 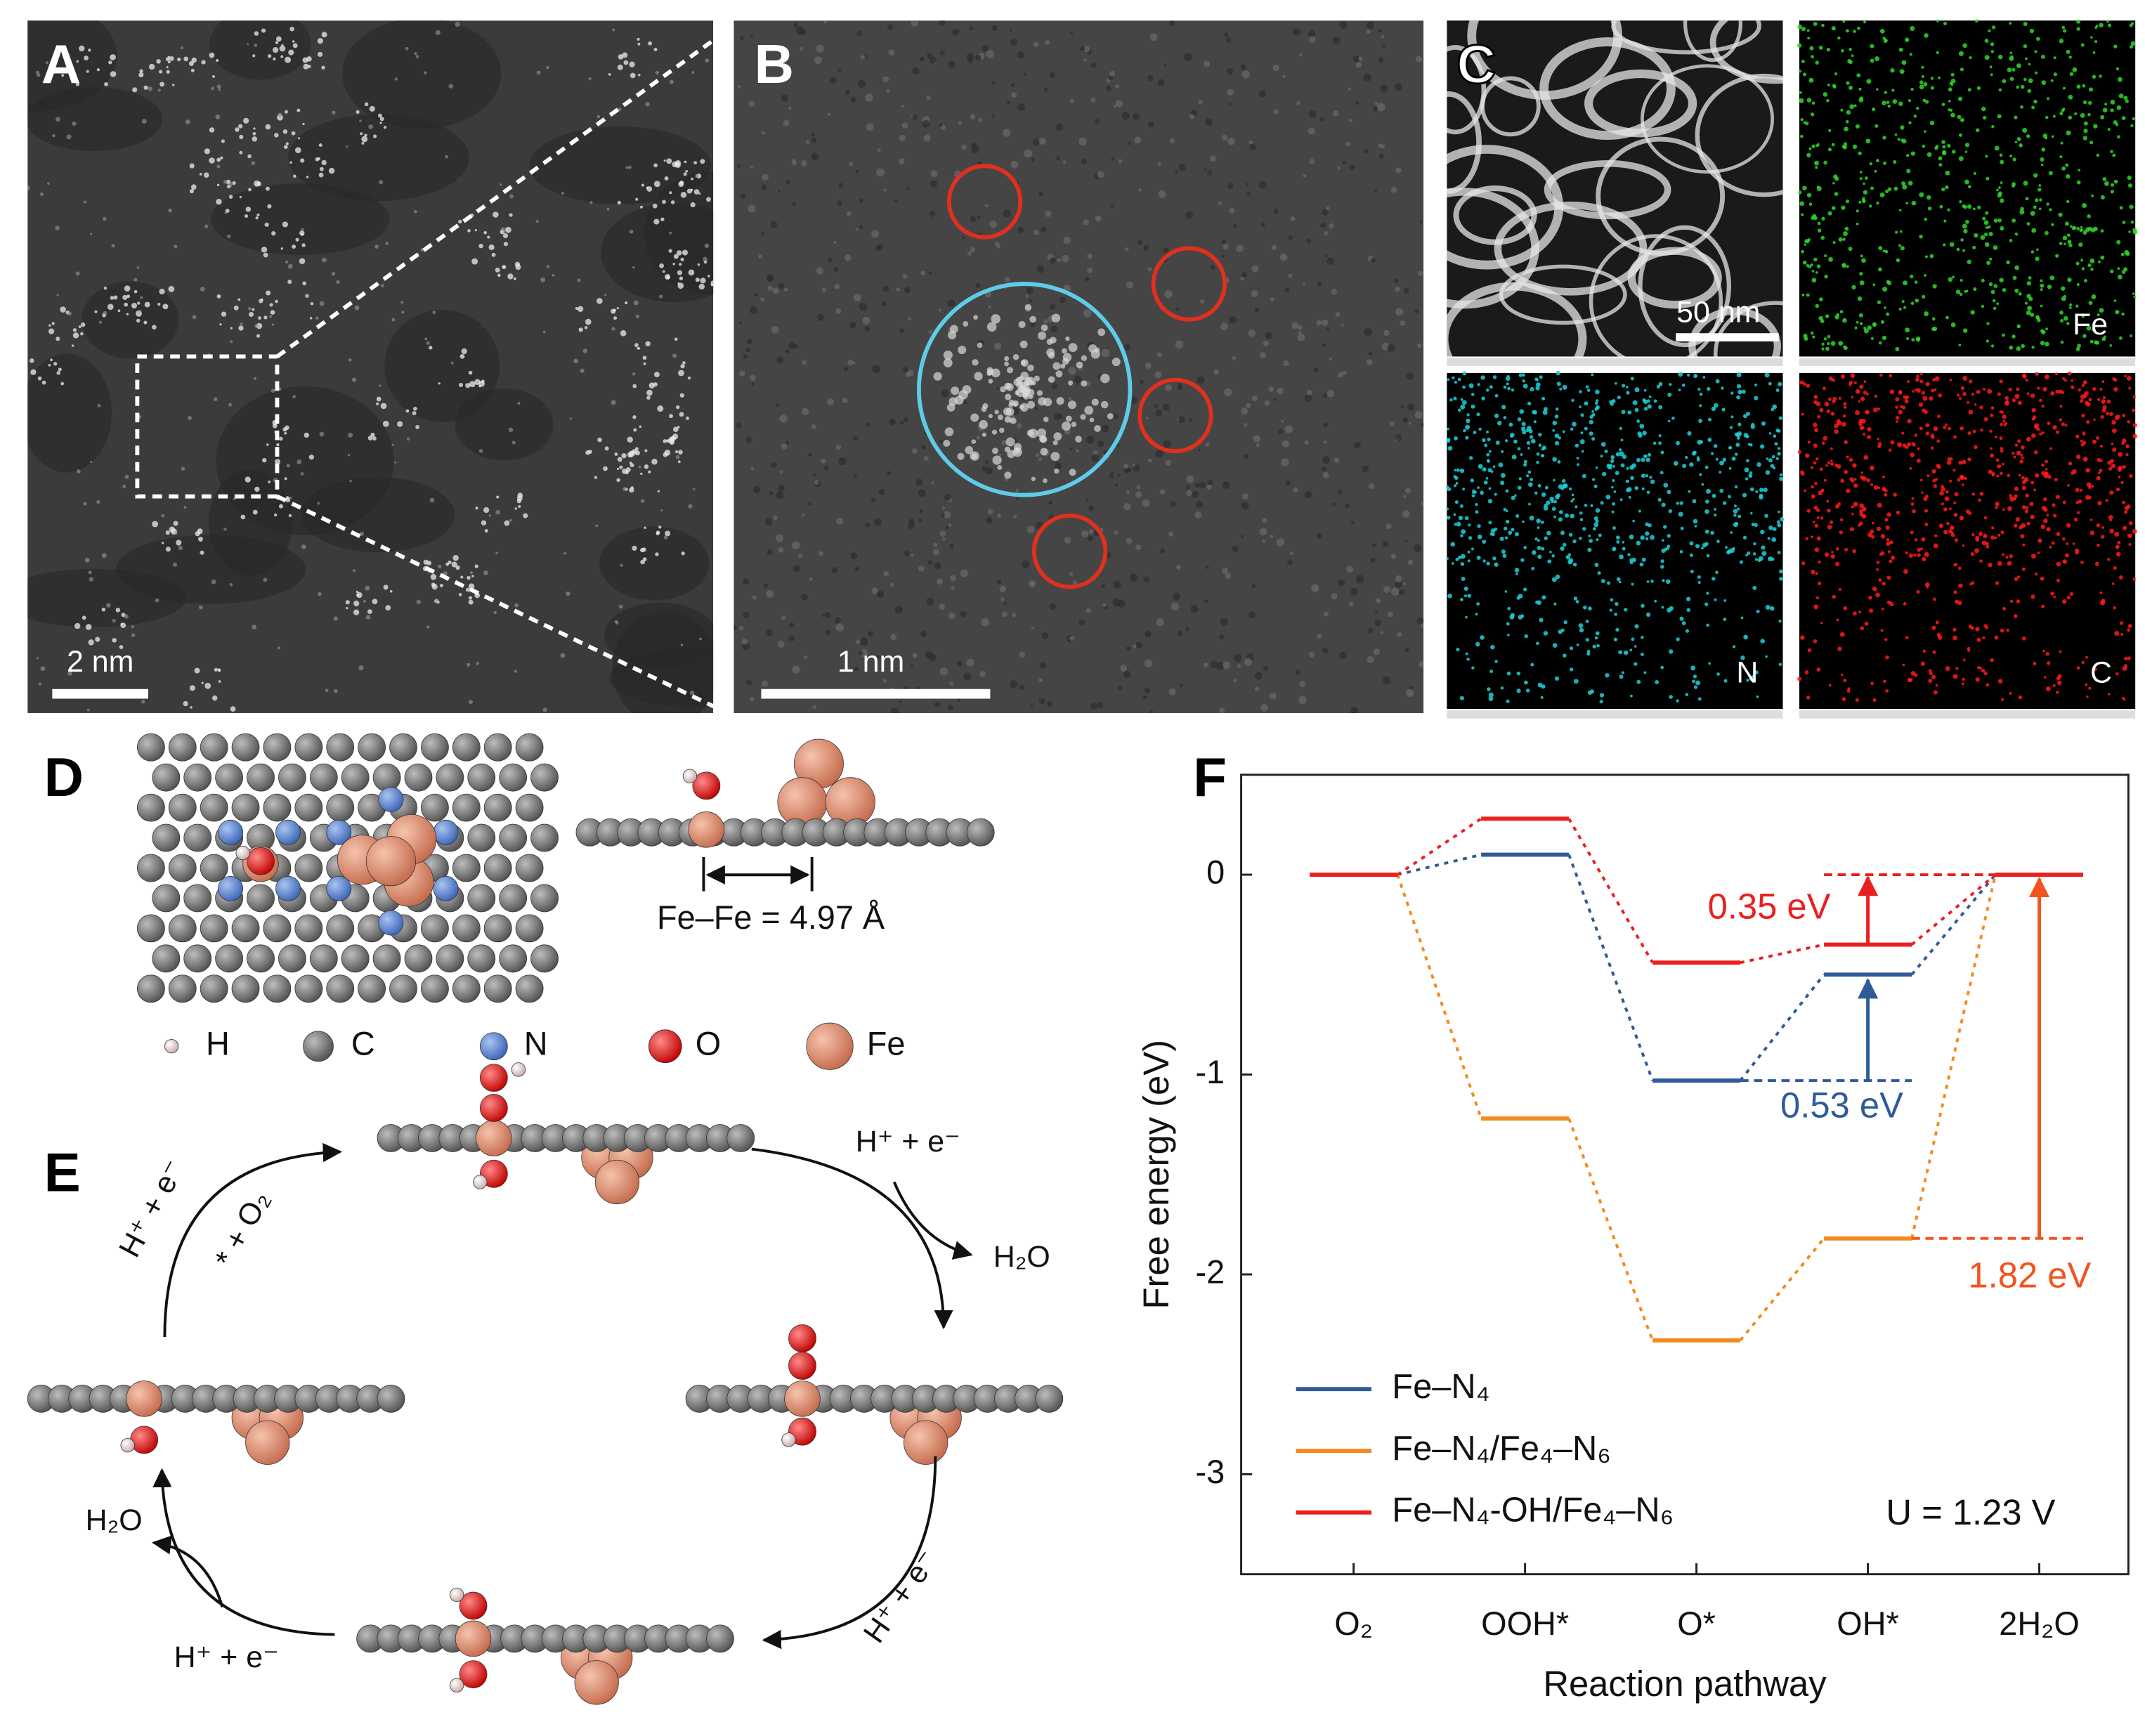 I want to click on atom-C, so click(x=198, y=898).